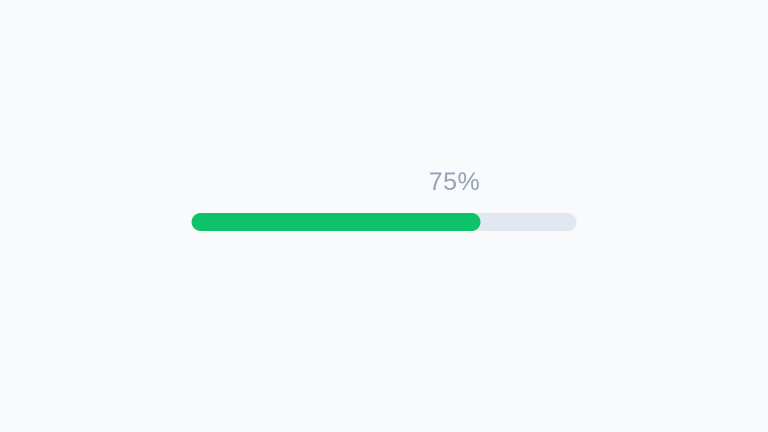  What do you see at coordinates (384, 200) in the screenshot?
I see `progress-bar: 75%` at bounding box center [384, 200].